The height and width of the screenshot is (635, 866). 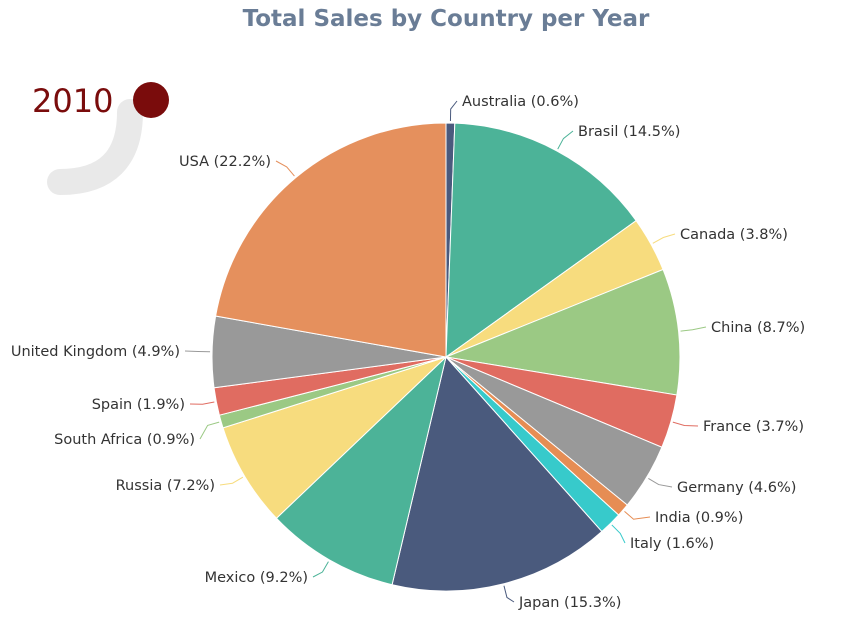 What do you see at coordinates (165, 486) in the screenshot?
I see `slice-label: Russia (7.2%)` at bounding box center [165, 486].